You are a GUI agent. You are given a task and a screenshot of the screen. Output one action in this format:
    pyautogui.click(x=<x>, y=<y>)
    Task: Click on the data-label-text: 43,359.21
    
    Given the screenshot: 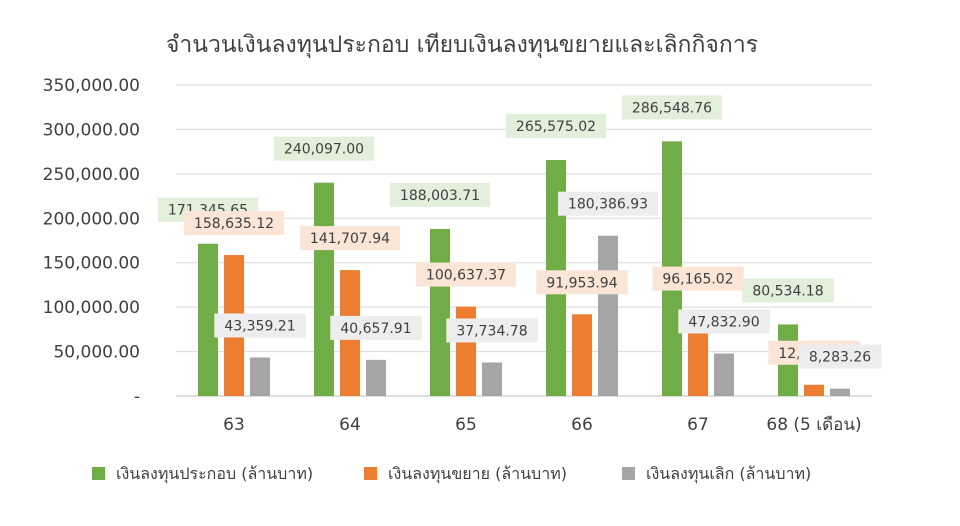 What is the action you would take?
    pyautogui.click(x=259, y=326)
    